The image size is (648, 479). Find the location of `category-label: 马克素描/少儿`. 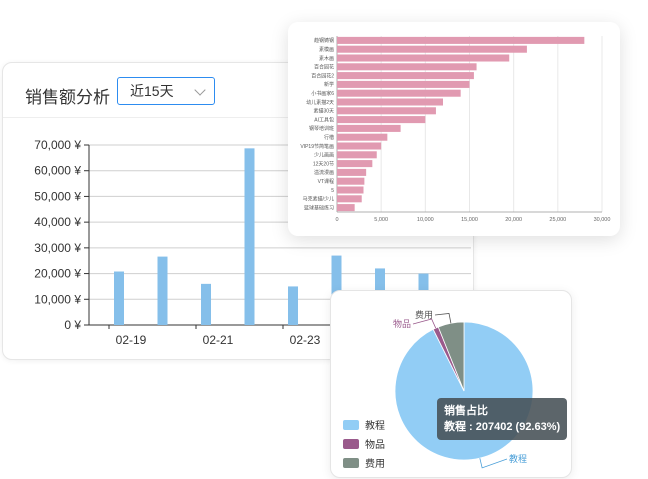

category-label: 马克素描/少儿 is located at coordinates (318, 199).